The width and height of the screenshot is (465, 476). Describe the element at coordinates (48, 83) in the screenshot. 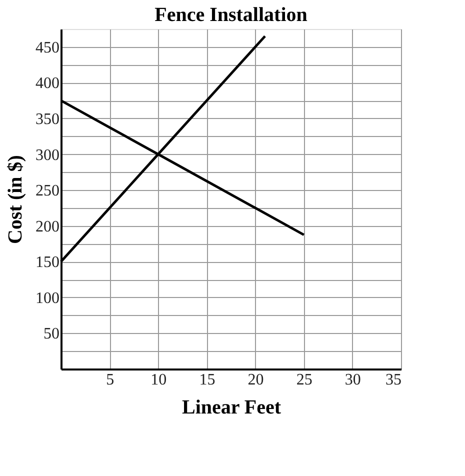

I see `y-tick-label: 400` at that location.